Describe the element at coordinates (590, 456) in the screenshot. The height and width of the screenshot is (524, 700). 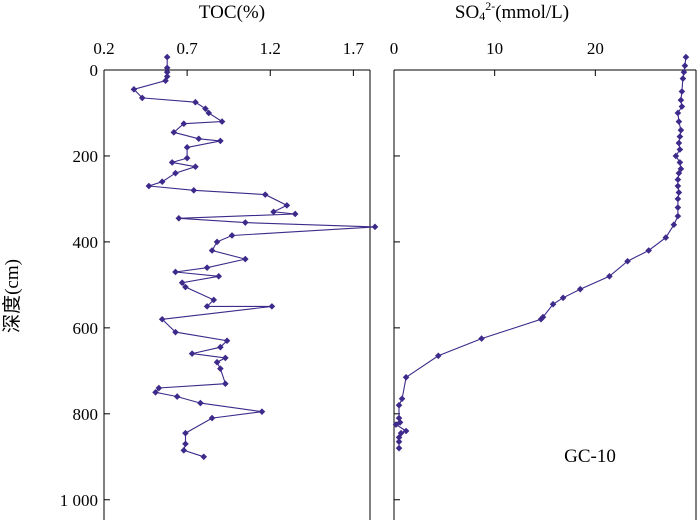
I see `core-label: GC-10` at that location.